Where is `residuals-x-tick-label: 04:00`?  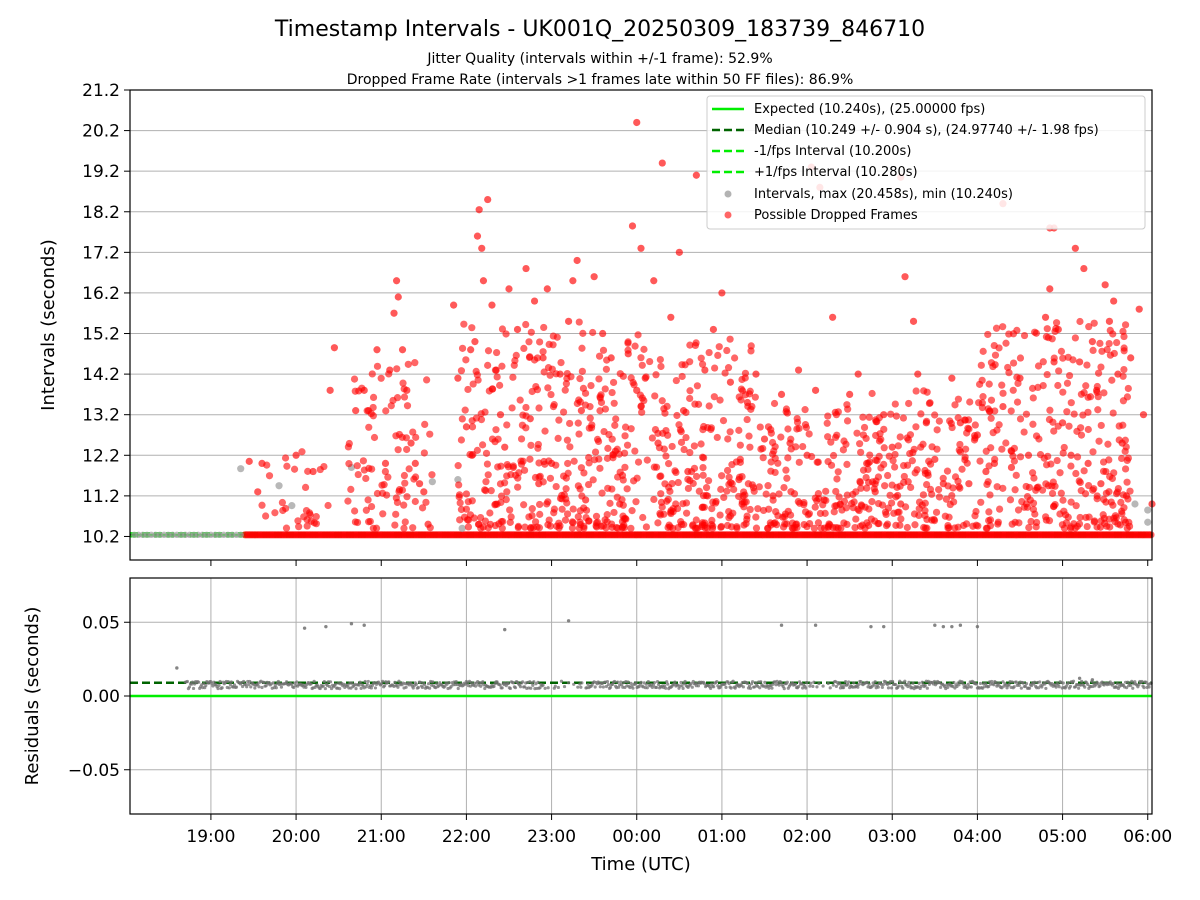
residuals-x-tick-label: 04:00 is located at coordinates (977, 837).